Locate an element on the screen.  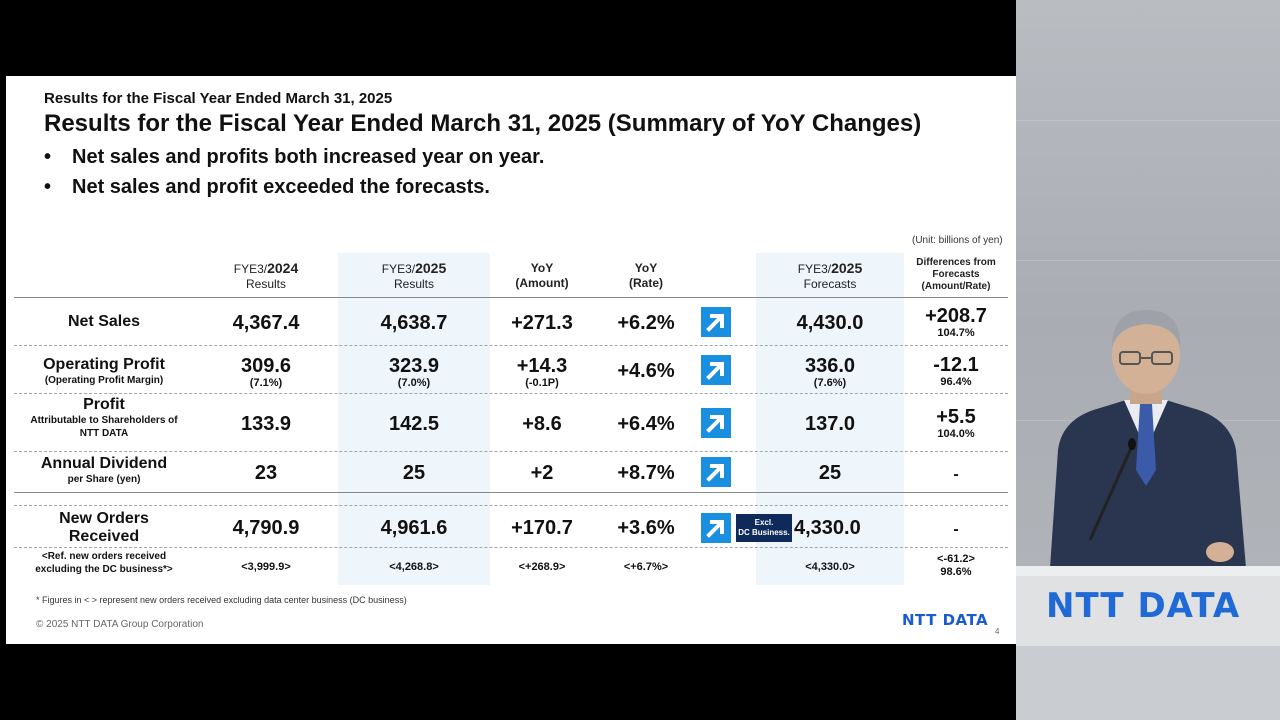
cell-value: 142.5 is located at coordinates (414, 424).